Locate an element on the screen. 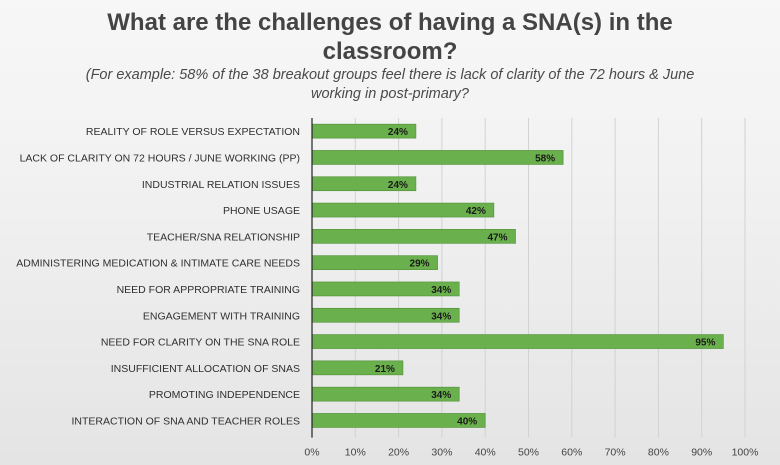  x-tick-label: 50% is located at coordinates (528, 453).